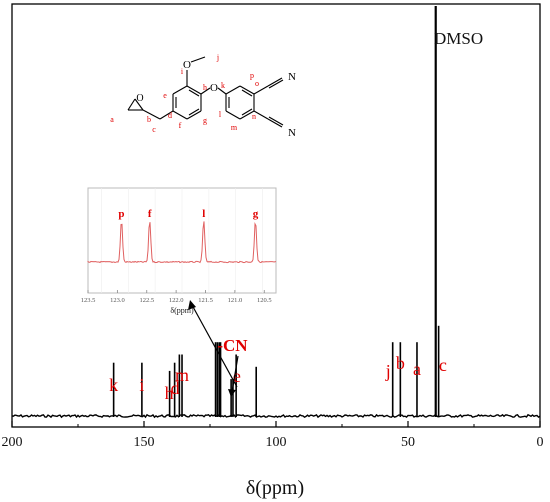 This screenshot has height=502, width=550. What do you see at coordinates (223, 85) in the screenshot?
I see `structure-label-k: k` at bounding box center [223, 85].